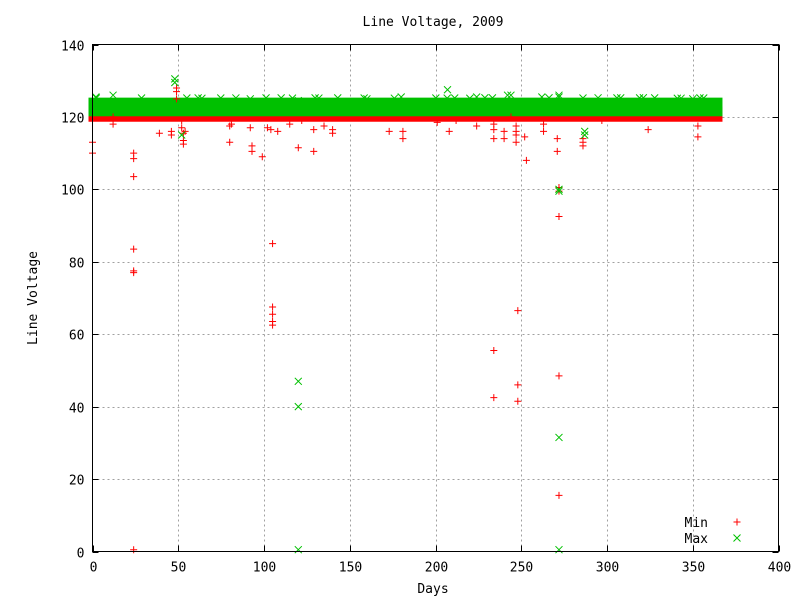  Describe the element at coordinates (264, 568) in the screenshot. I see `x-tick-label: 100` at that location.